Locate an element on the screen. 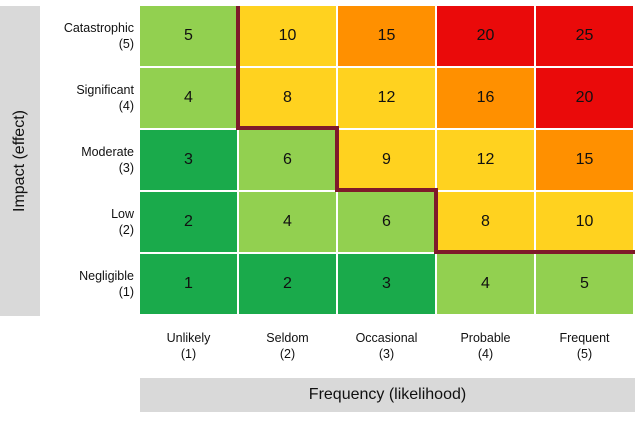 The height and width of the screenshot is (421, 640). y-axis-band is located at coordinates (20, 161).